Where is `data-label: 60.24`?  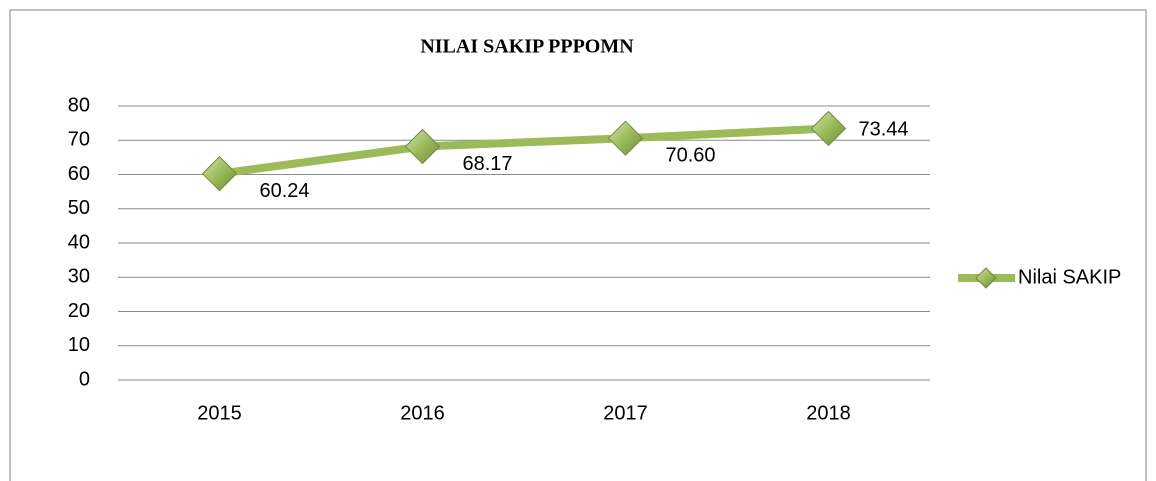 data-label: 60.24 is located at coordinates (285, 191).